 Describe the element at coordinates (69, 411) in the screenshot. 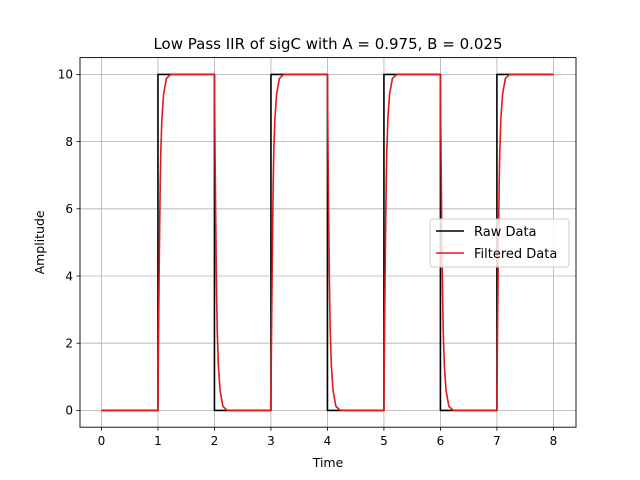

I see `y-tick-label: 0` at that location.